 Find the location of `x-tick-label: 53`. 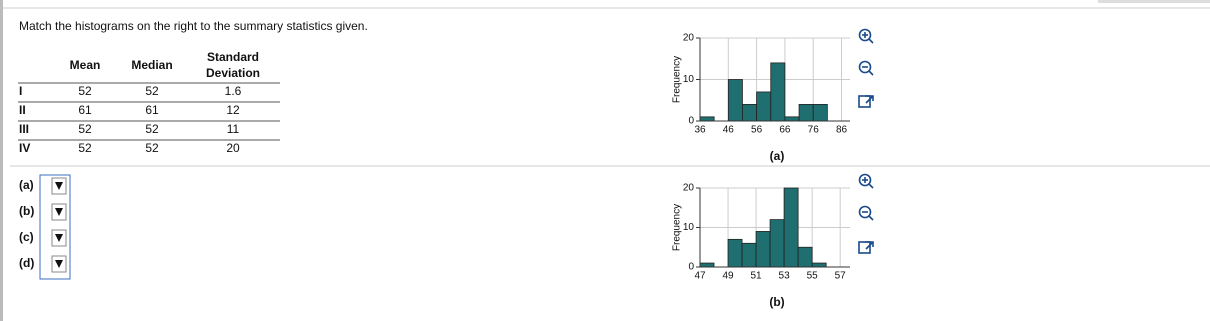

x-tick-label: 53 is located at coordinates (785, 276).